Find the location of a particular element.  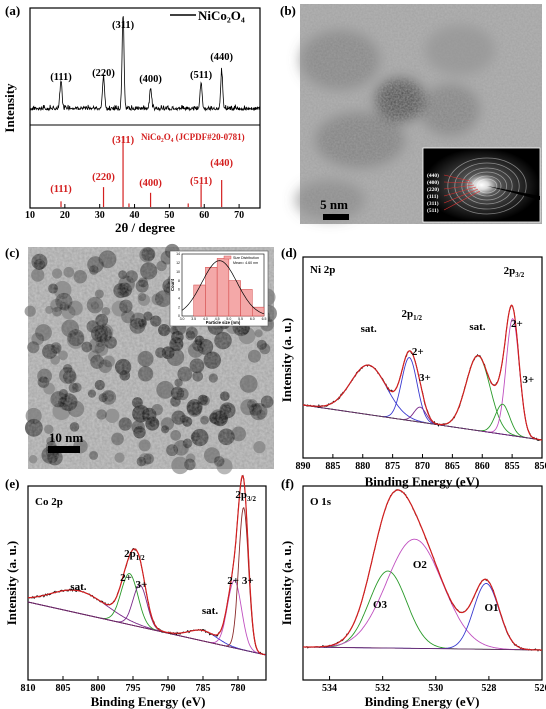

histogram-fit-curve is located at coordinates (223, 287).